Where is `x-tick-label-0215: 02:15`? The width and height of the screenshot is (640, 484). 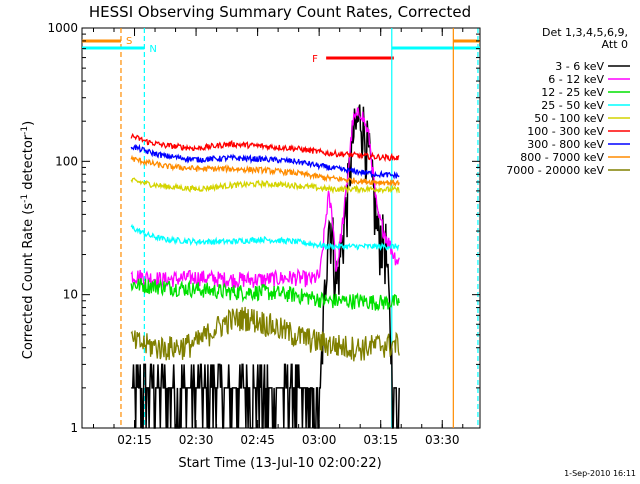 x-tick-label-0215: 02:15 is located at coordinates (134, 440).